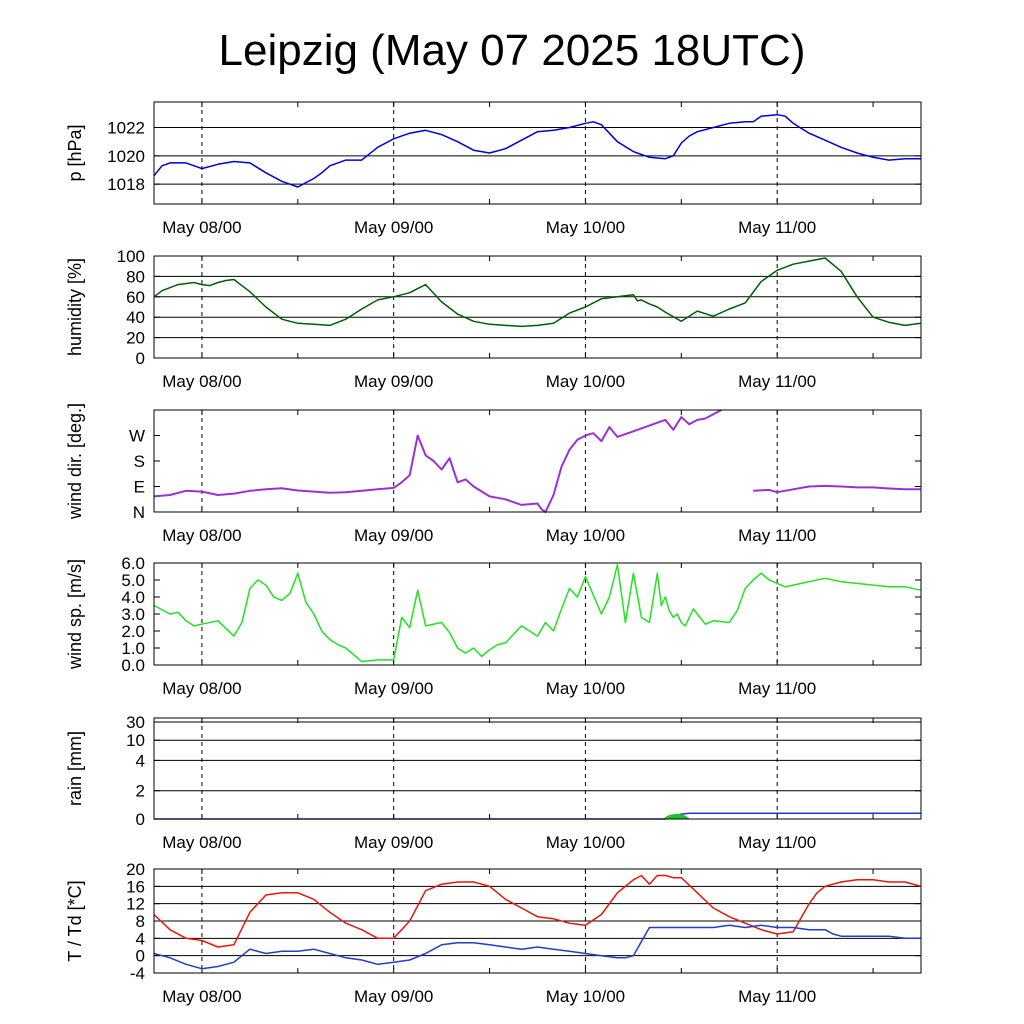 The width and height of the screenshot is (1024, 1024). Describe the element at coordinates (585, 842) in the screenshot. I see `rain-x-tick-label: May 10/00` at that location.